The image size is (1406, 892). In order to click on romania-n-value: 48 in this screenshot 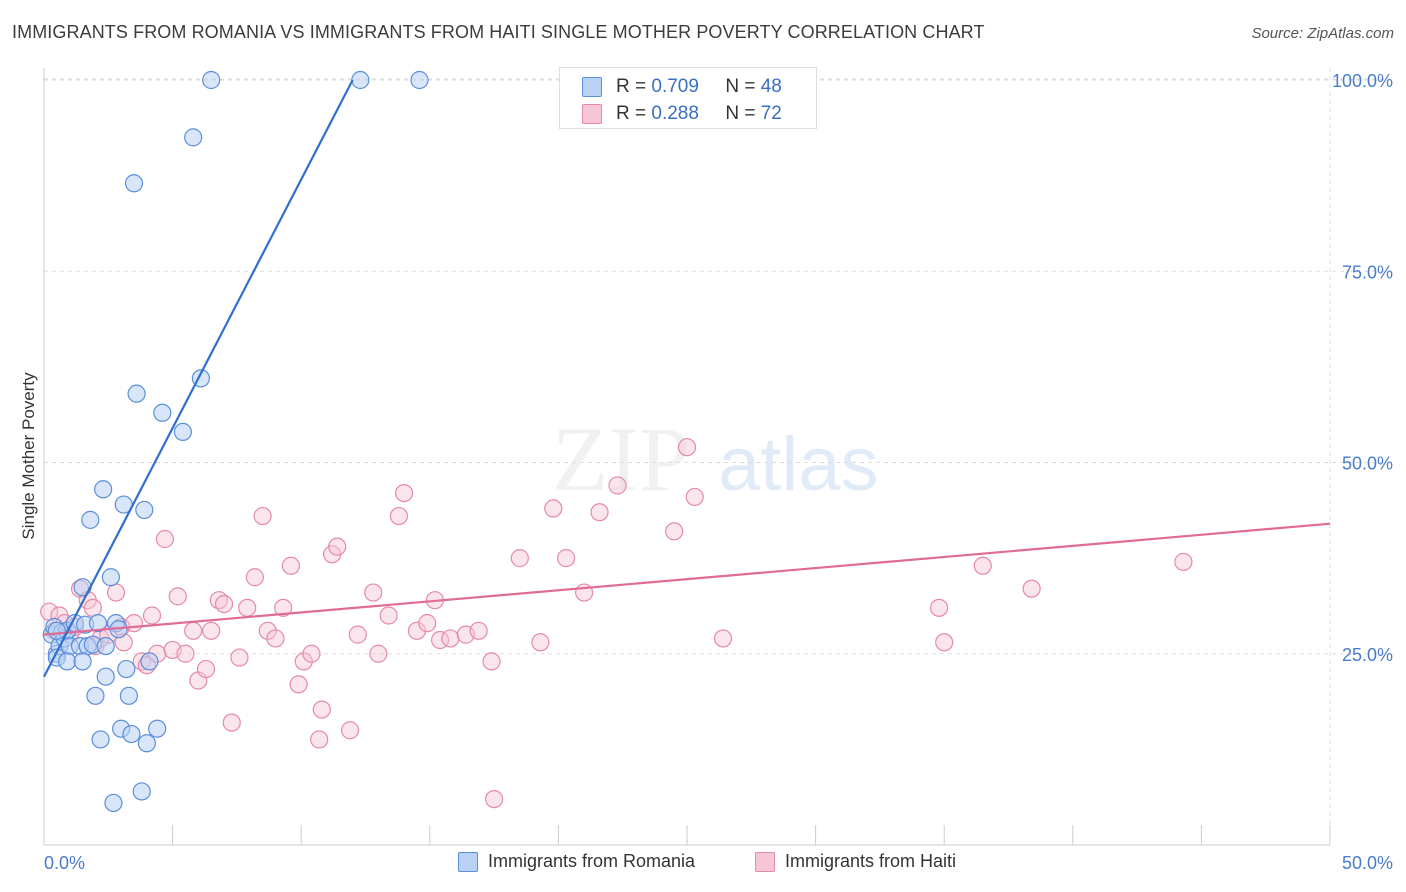, I will do `click(771, 86)`.